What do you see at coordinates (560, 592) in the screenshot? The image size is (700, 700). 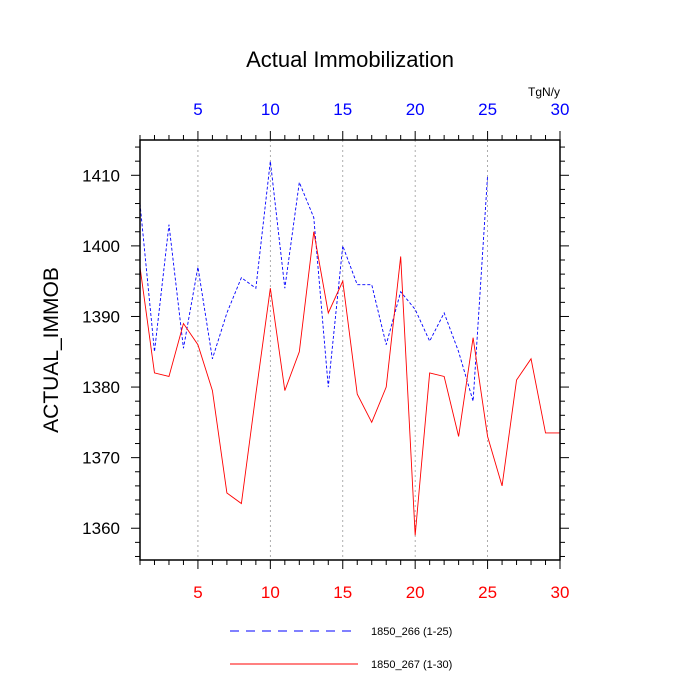 I see `x-tick-label-bottom: 30` at bounding box center [560, 592].